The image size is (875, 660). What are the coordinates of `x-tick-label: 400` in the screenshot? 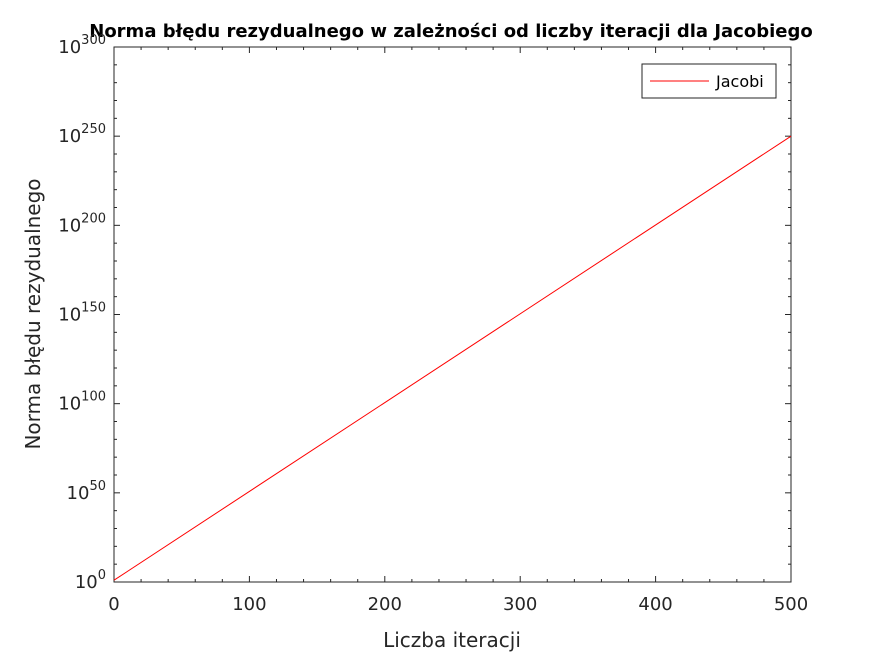 It's located at (655, 604).